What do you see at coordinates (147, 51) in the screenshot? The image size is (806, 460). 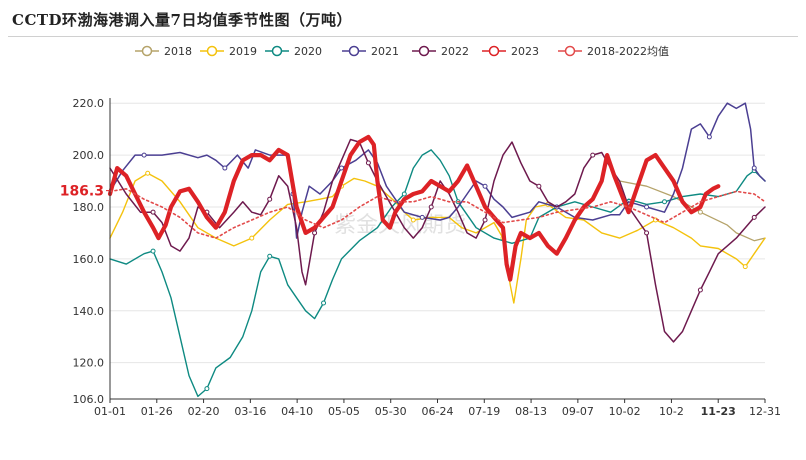 I see `legend-marker-2018` at bounding box center [147, 51].